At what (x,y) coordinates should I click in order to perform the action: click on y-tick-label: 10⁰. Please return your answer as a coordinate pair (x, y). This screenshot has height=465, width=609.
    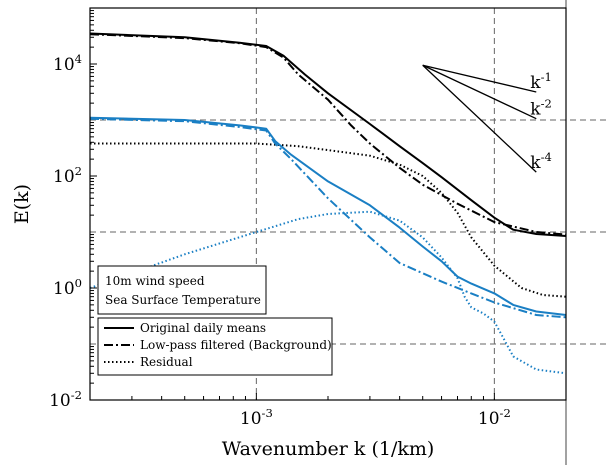
    Looking at the image, I should click on (67, 287).